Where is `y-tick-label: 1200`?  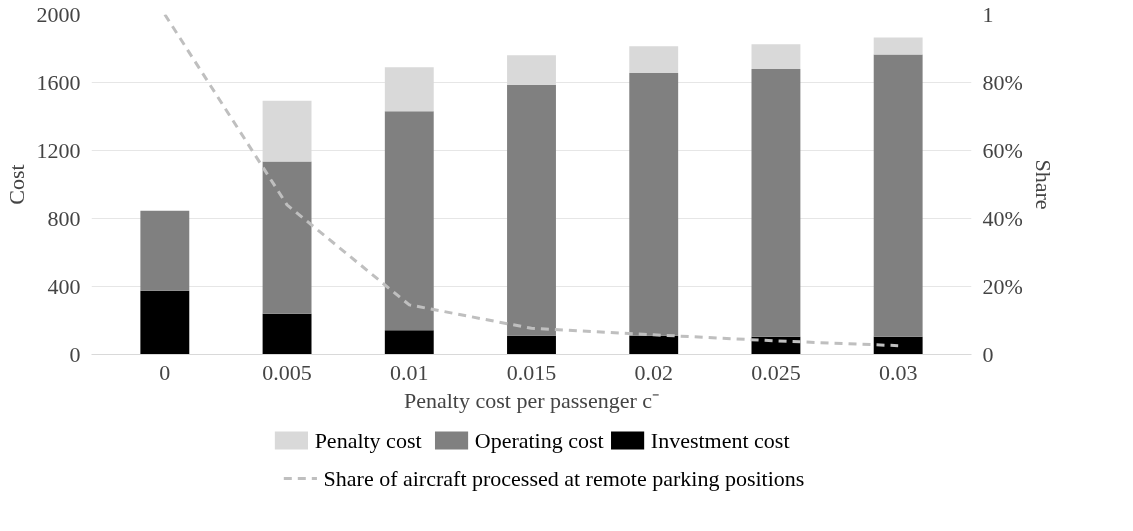 y-tick-label: 1200 is located at coordinates (58, 150).